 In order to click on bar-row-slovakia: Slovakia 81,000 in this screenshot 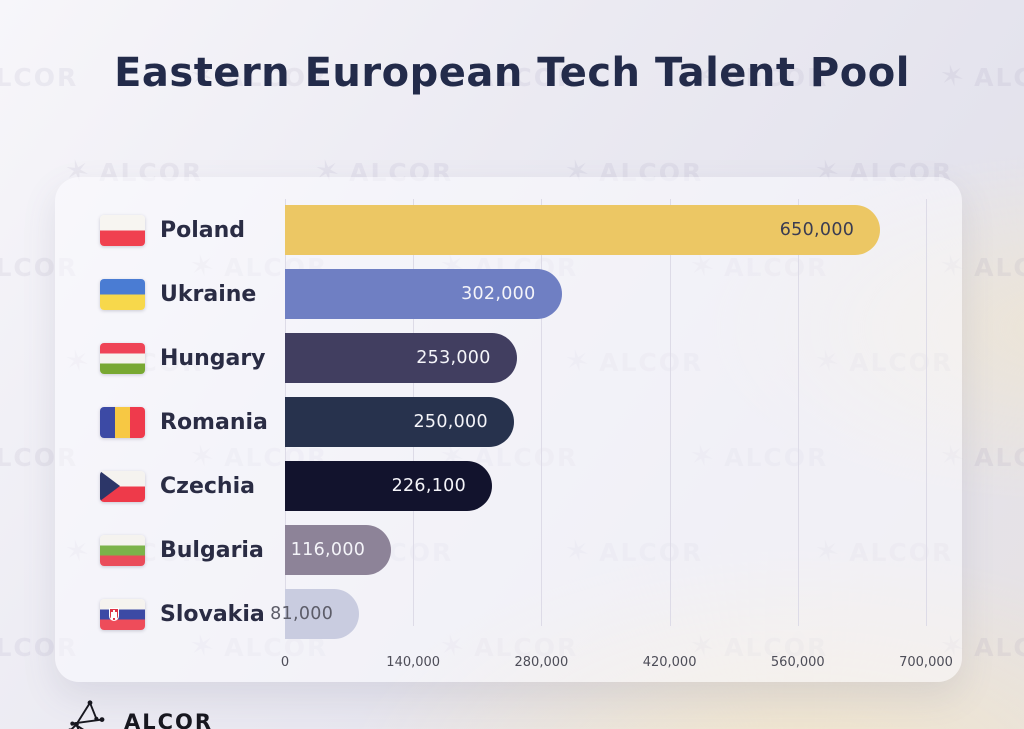, I will do `click(513, 614)`.